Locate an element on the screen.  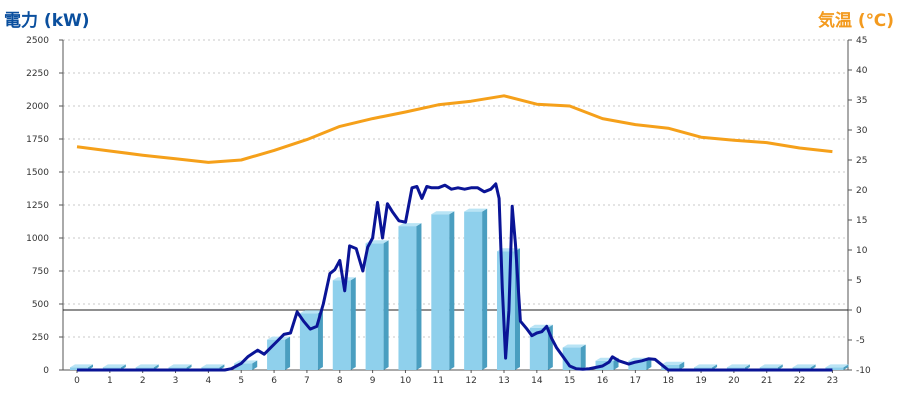
x-tick-label: 19 is located at coordinates (701, 381).